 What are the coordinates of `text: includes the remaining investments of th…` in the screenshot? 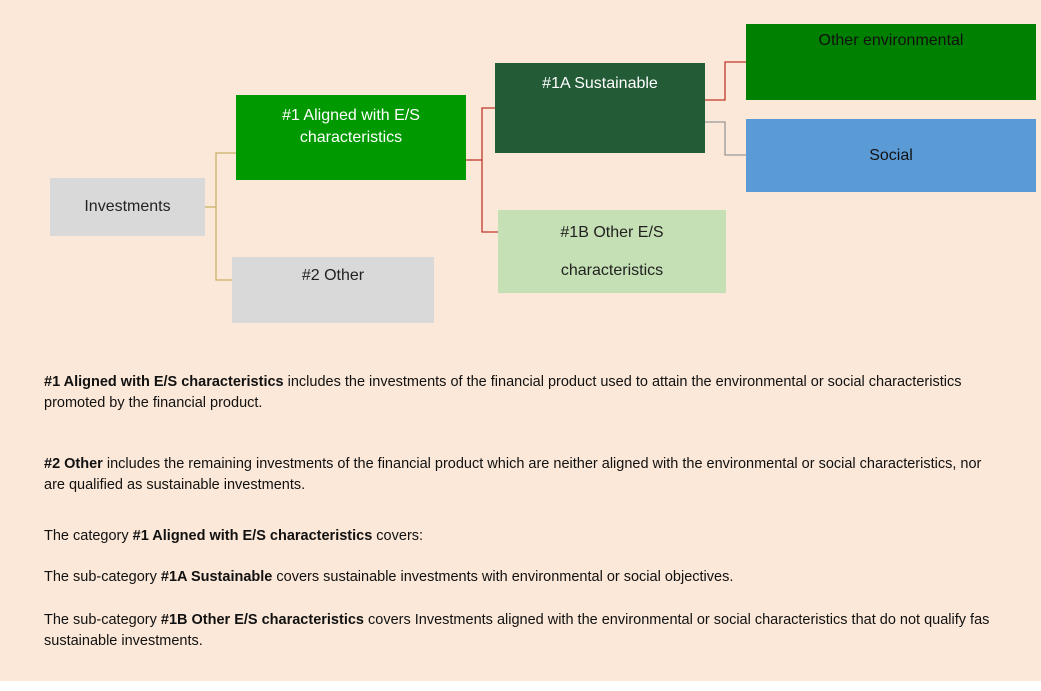 It's located at (513, 474).